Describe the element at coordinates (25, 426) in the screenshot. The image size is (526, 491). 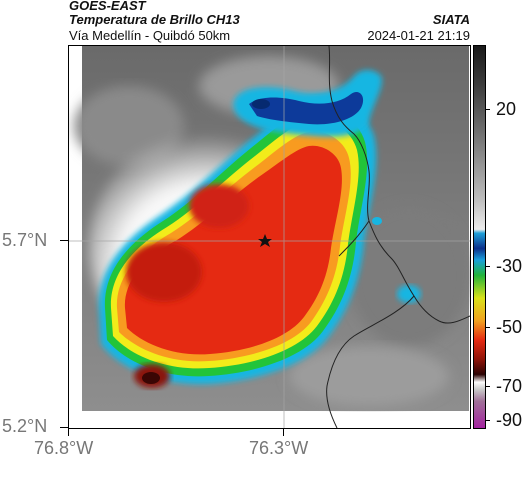
I see `lat-label: 5.2°N` at that location.